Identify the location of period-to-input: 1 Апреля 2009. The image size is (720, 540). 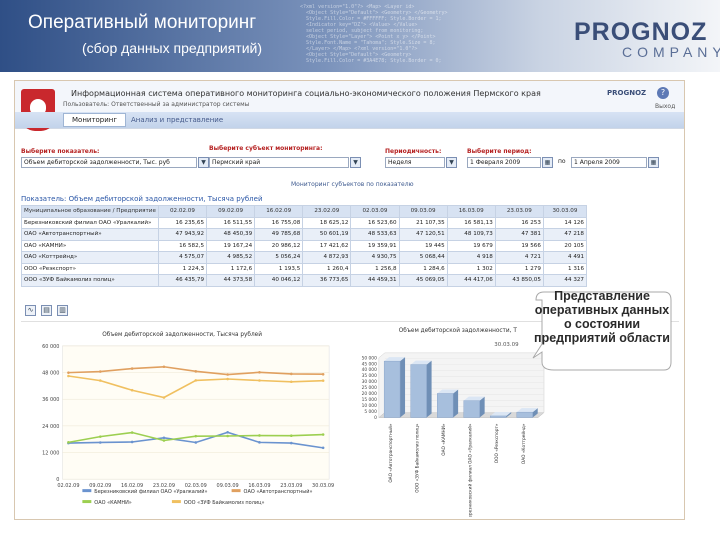
(609, 162).